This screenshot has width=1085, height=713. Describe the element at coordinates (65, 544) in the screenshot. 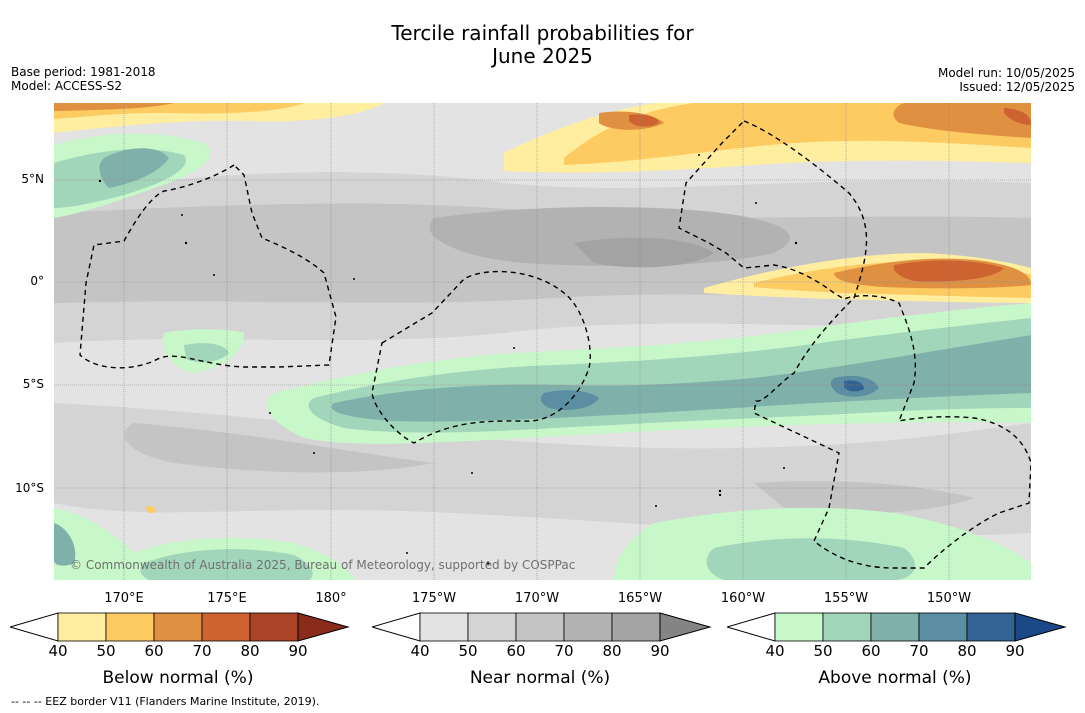

I see `wet-spot-southwest-corner` at that location.